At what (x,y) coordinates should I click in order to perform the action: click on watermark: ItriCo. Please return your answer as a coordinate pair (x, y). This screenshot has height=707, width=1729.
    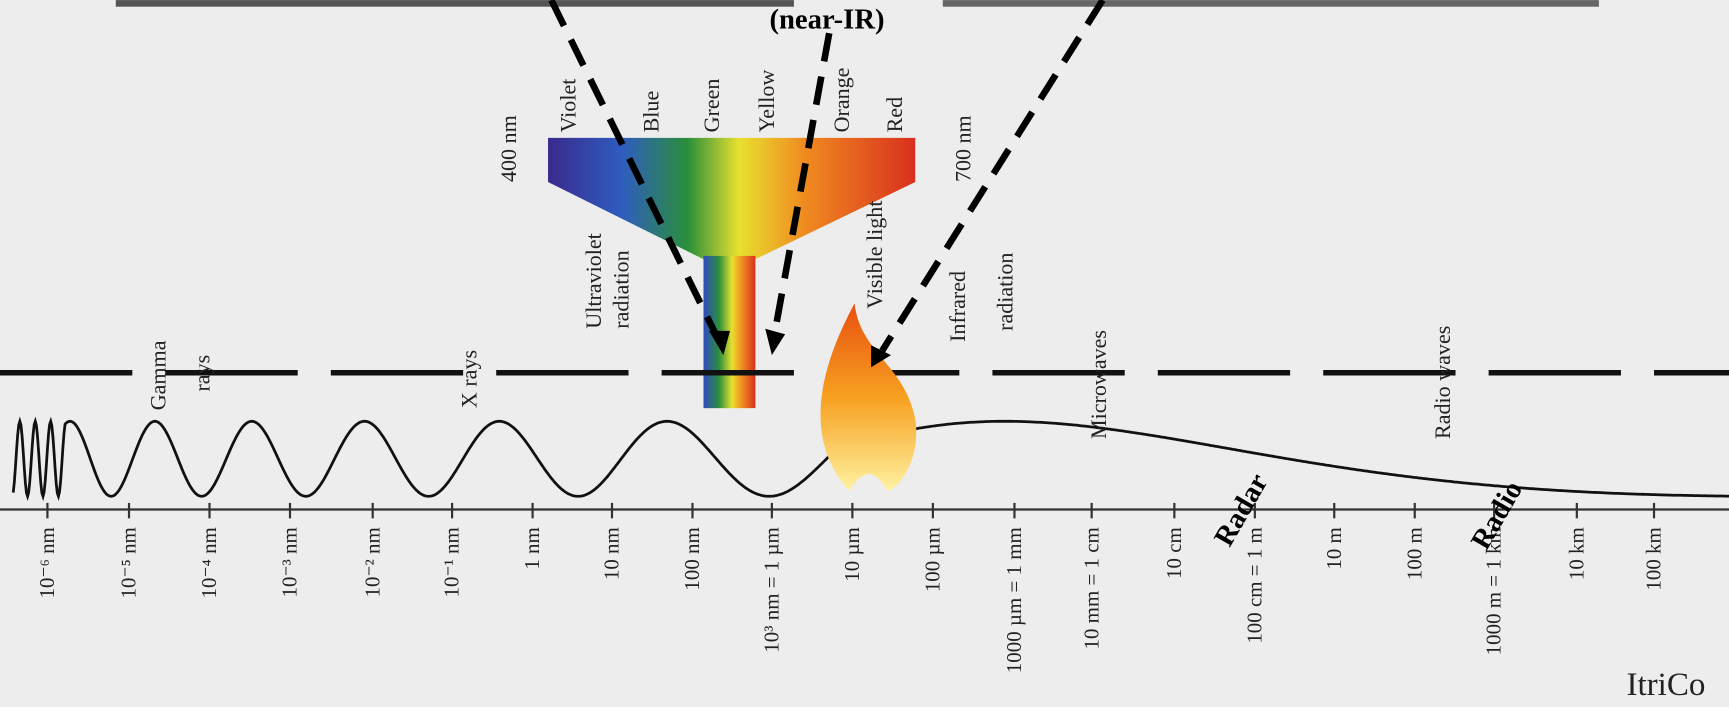
    Looking at the image, I should click on (1665, 685).